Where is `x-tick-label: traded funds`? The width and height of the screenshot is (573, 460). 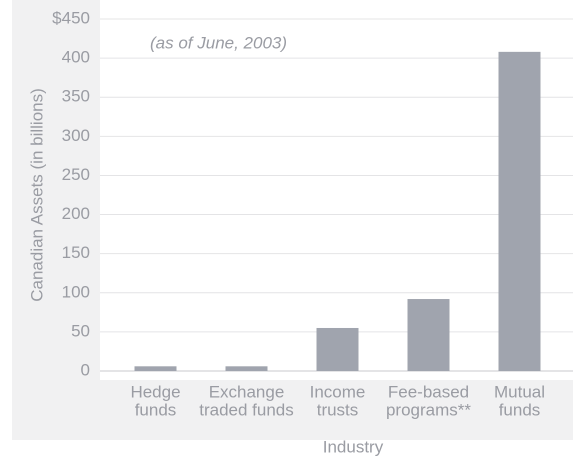 x-tick-label: traded funds is located at coordinates (246, 409).